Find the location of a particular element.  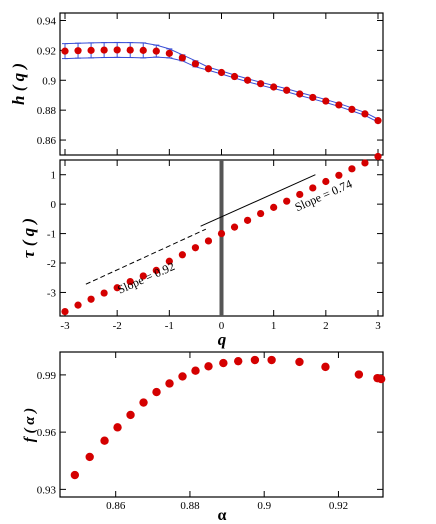

ytick-label: 0.96 is located at coordinates (47, 433).